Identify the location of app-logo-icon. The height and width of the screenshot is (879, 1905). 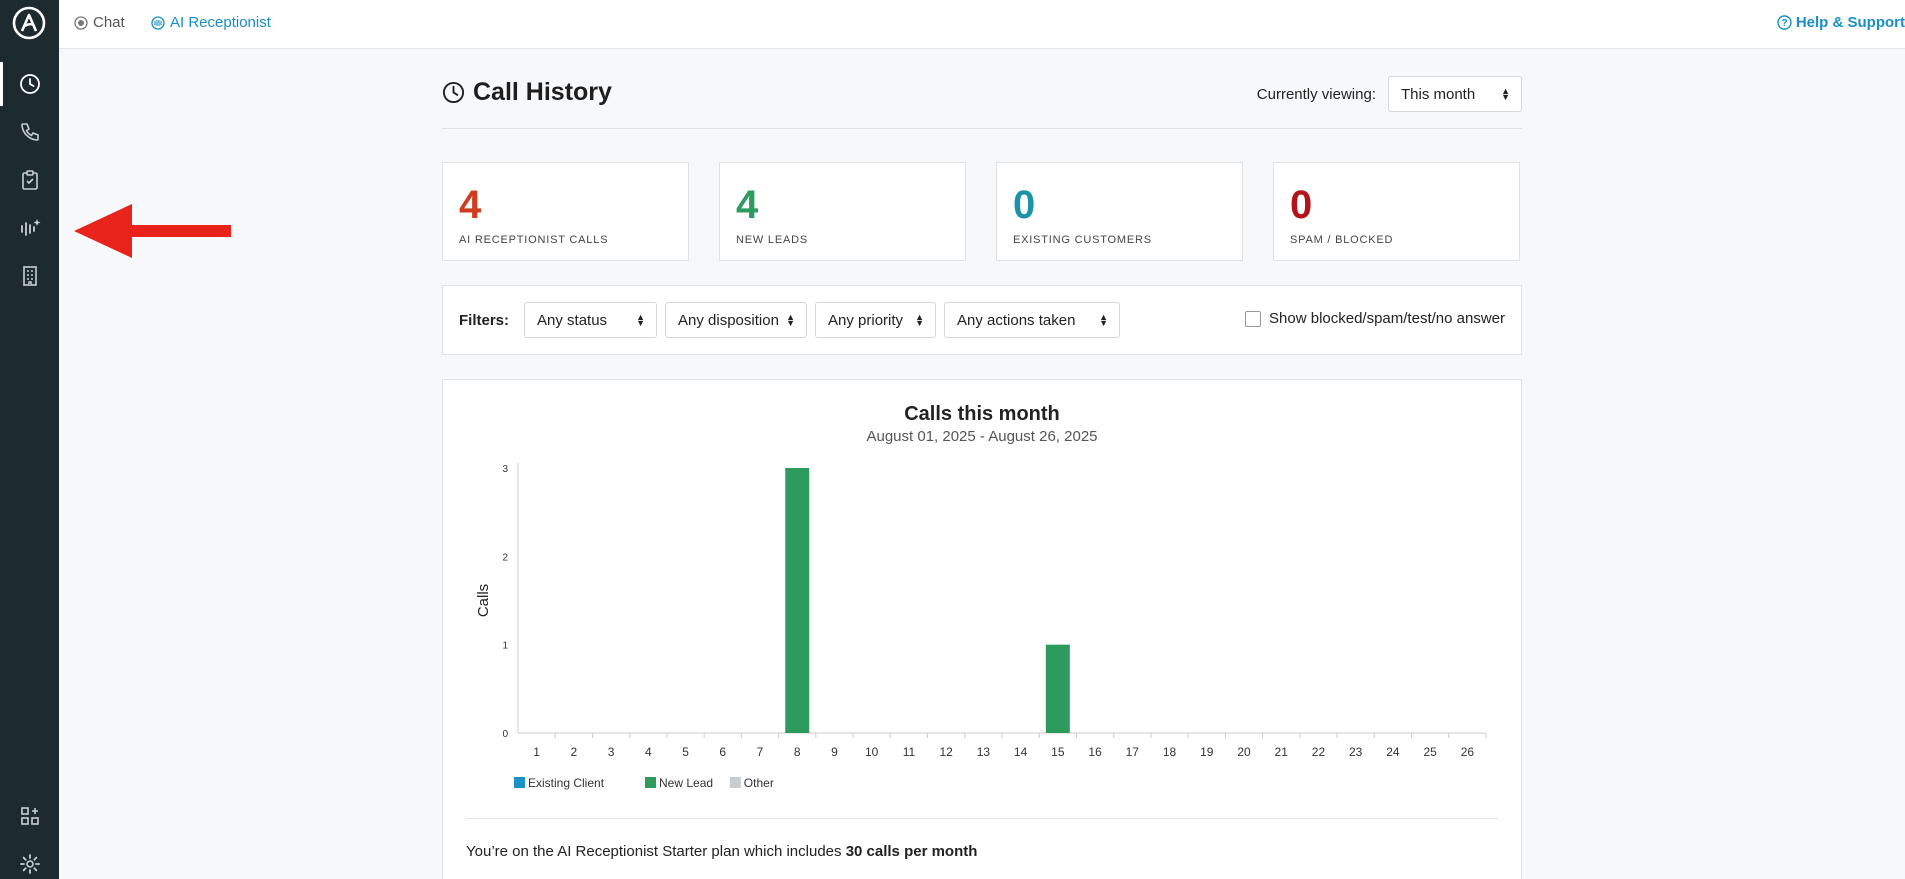
(29, 23).